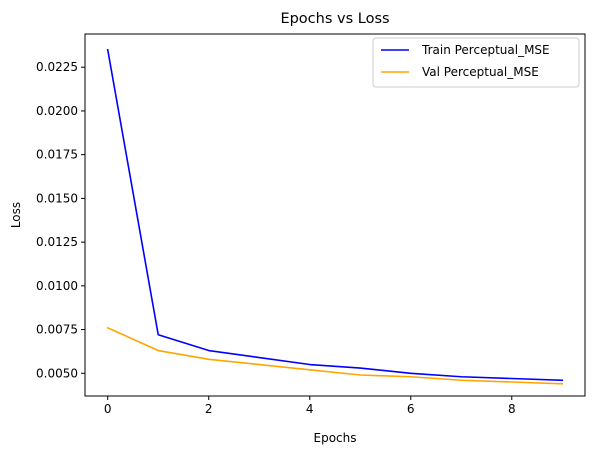 The height and width of the screenshot is (455, 593). I want to click on legend-box, so click(476, 62).